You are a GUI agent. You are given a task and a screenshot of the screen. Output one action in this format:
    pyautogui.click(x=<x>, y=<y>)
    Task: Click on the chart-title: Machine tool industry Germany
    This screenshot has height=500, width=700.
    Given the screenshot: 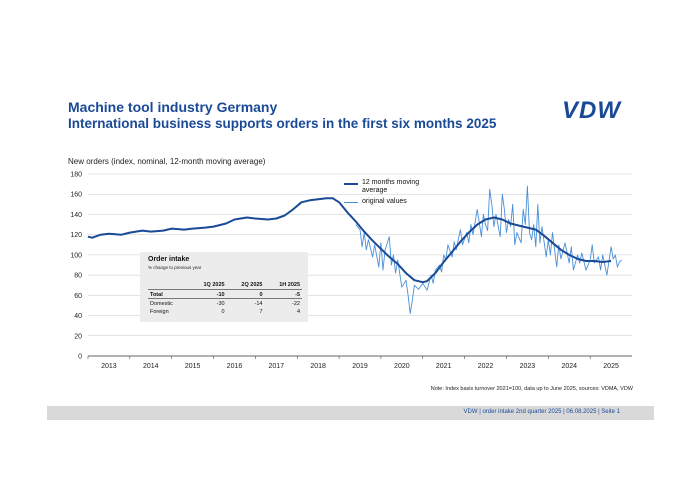 What is the action you would take?
    pyautogui.click(x=173, y=107)
    